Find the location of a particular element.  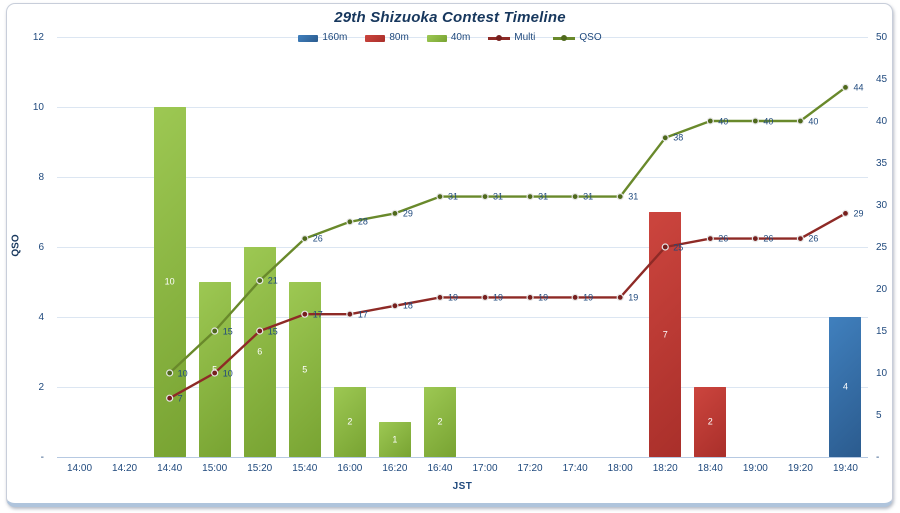

x-tick-15:20: 15:20 is located at coordinates (260, 468).